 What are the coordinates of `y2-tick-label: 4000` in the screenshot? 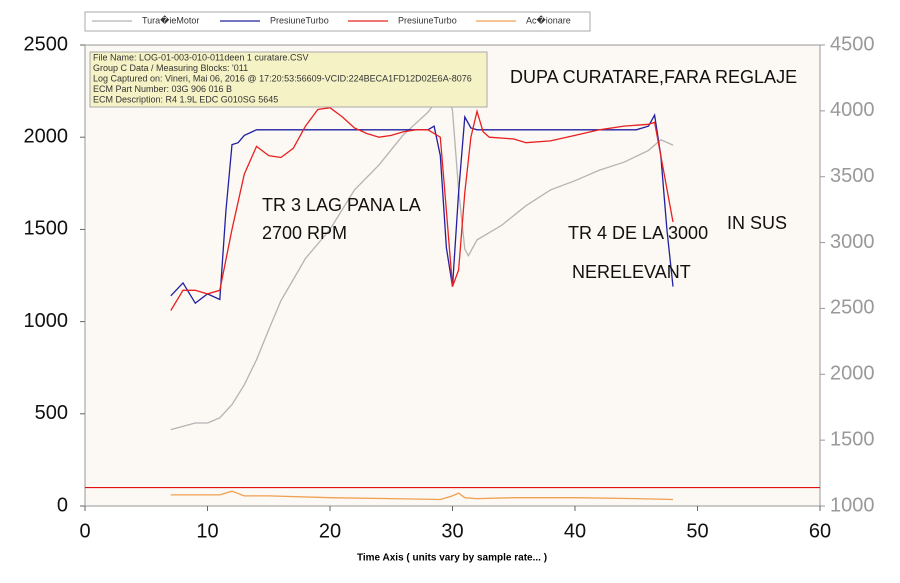 It's located at (852, 110).